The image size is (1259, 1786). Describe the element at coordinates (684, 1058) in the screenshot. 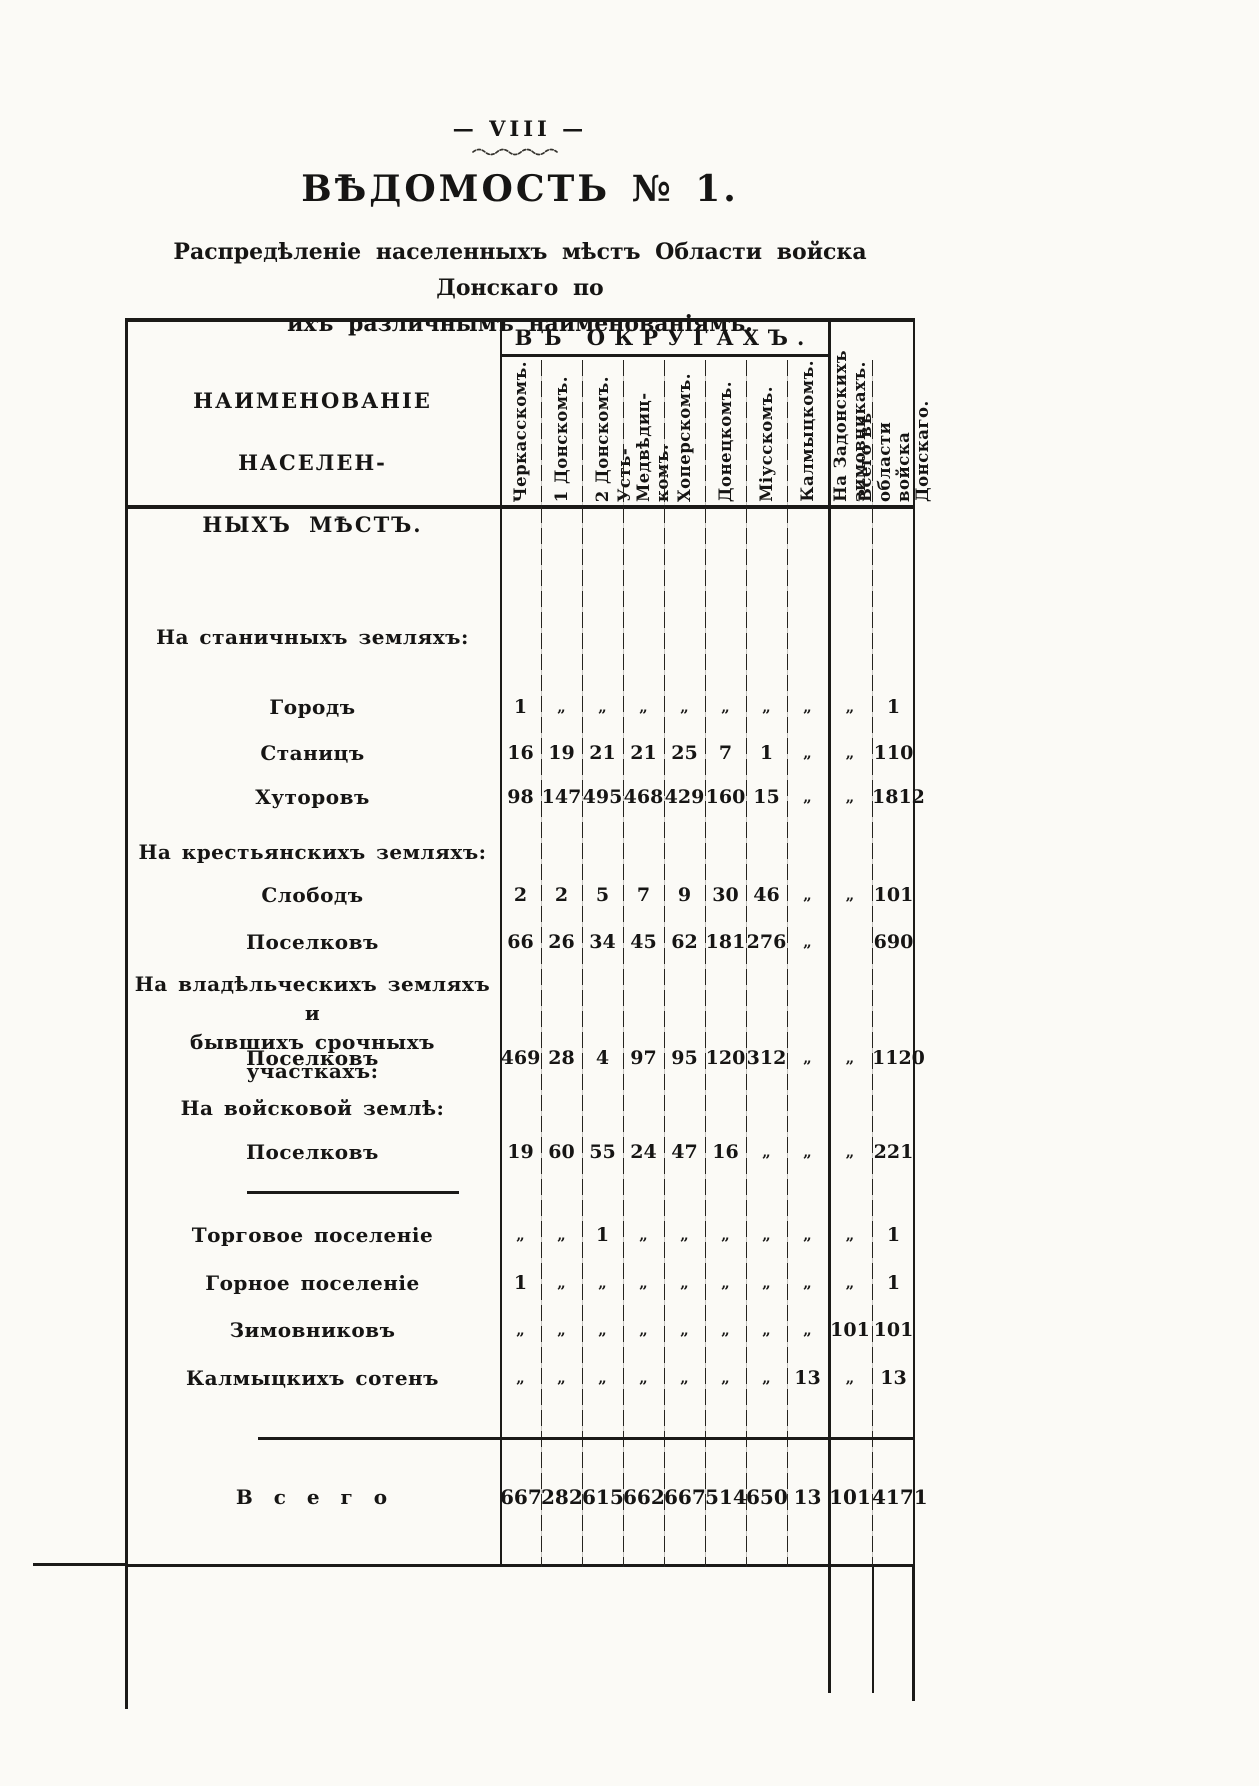

I see `cell-value: 95` at that location.